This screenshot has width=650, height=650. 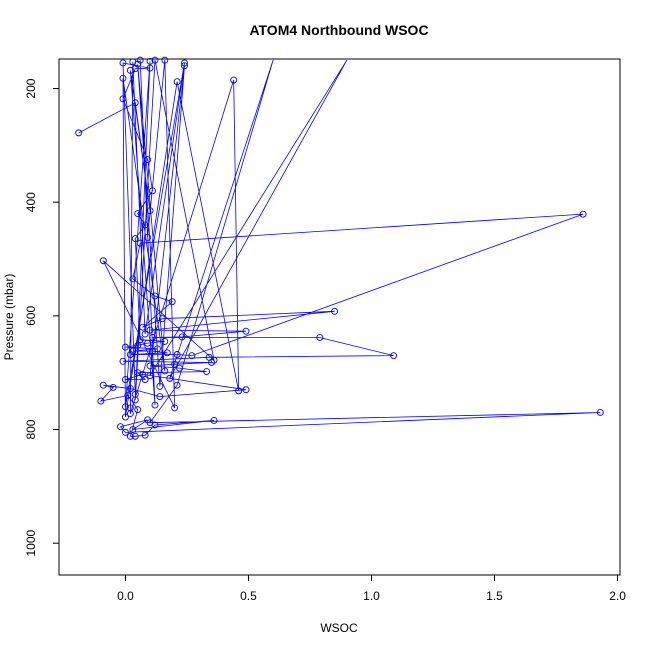 I want to click on y-tick-label: 800, so click(x=31, y=429).